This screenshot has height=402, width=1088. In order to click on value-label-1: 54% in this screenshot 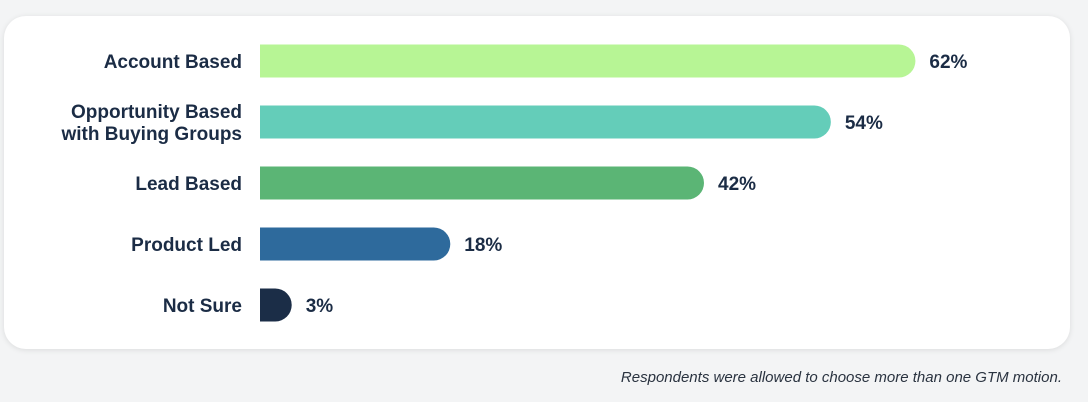, I will do `click(864, 123)`.